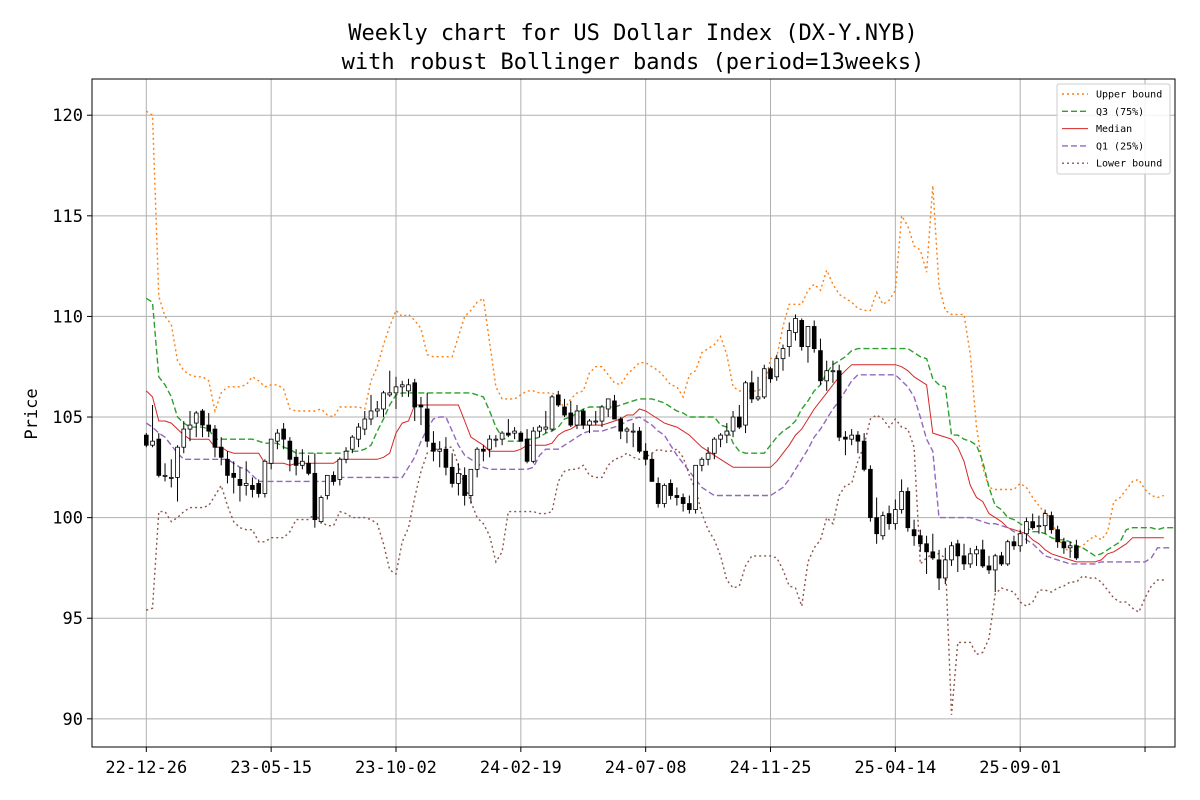 The image size is (1200, 800). I want to click on x-tick-label: 23-10-02, so click(396, 768).